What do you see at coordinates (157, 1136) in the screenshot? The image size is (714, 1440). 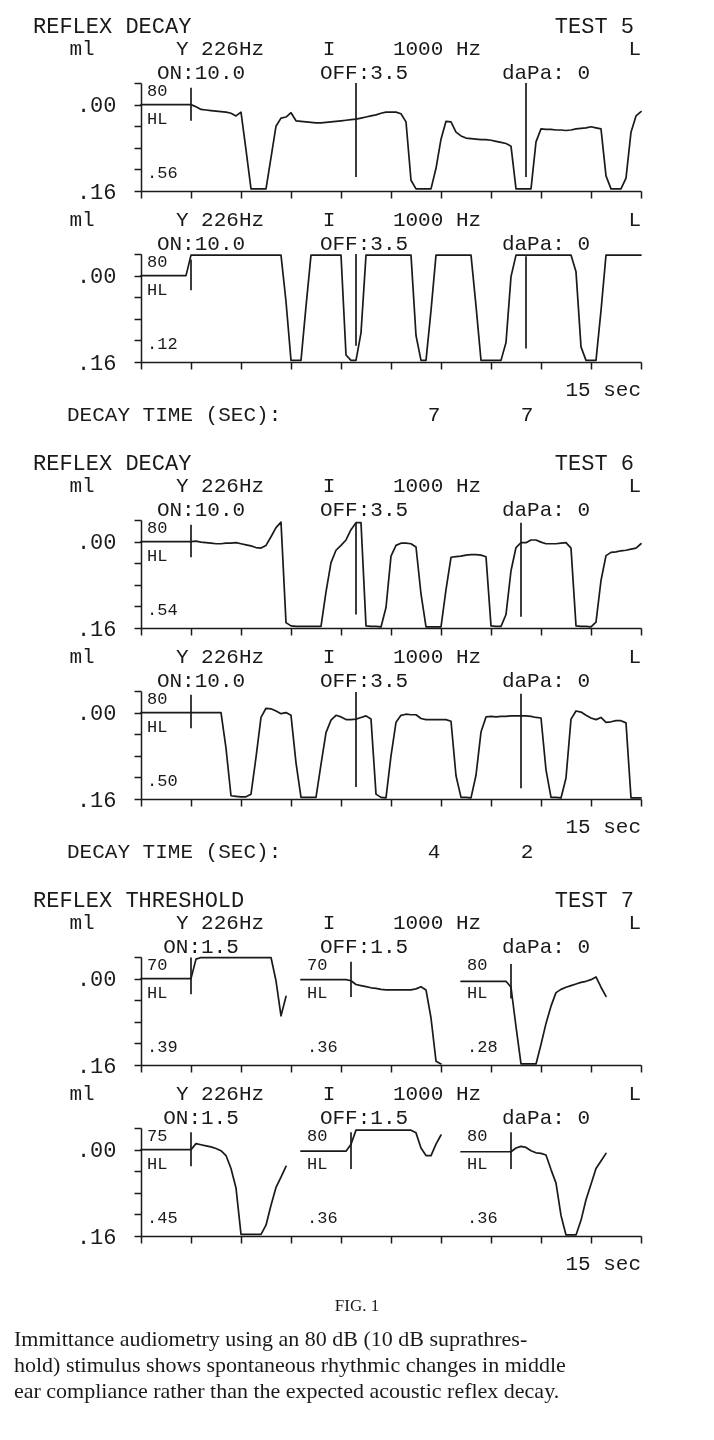 I see `annotation: 75` at bounding box center [157, 1136].